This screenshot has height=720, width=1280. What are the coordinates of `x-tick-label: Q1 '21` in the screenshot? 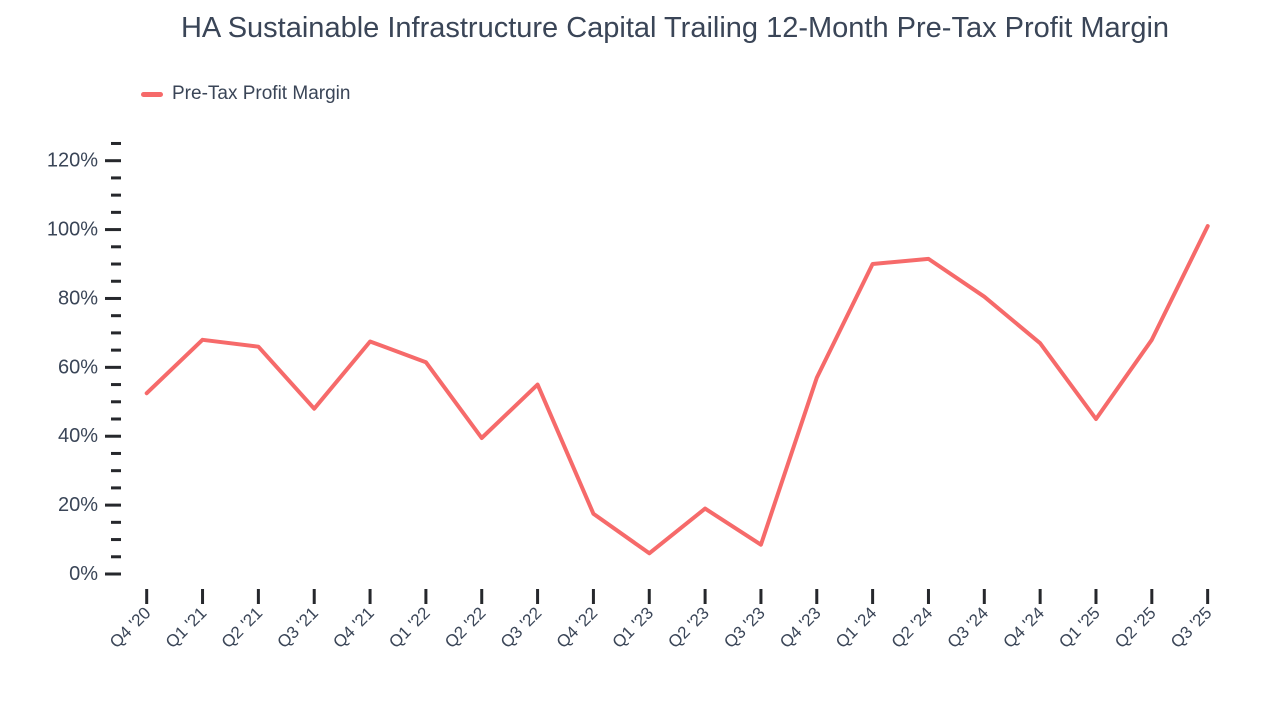 It's located at (186, 627).